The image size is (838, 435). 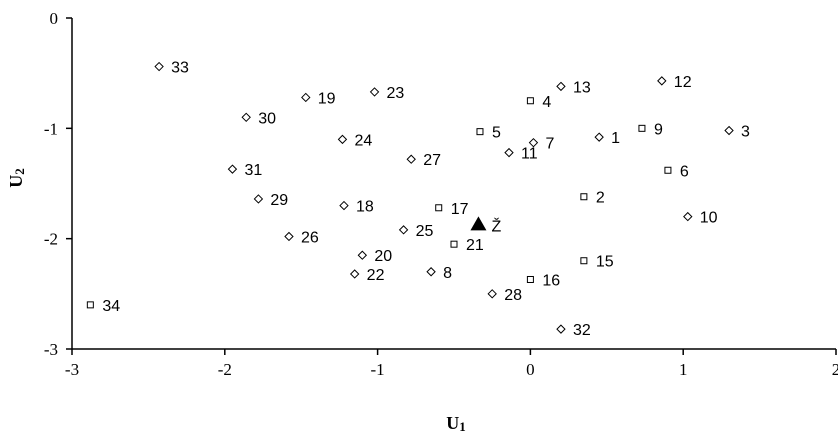 I want to click on y-tick-label: -2, so click(x=51, y=239).